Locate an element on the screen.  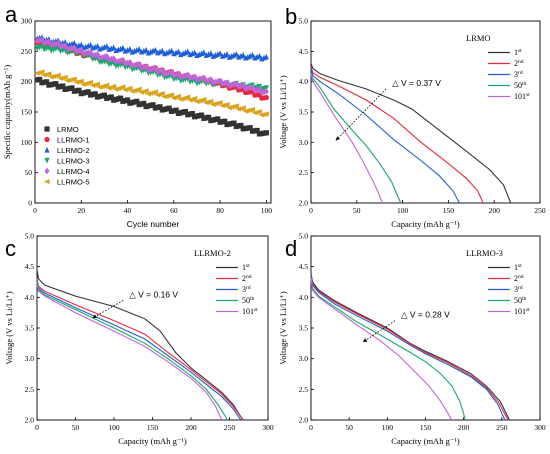
x-axis-label: Capacity (mAh g⁻¹) is located at coordinates (425, 441).